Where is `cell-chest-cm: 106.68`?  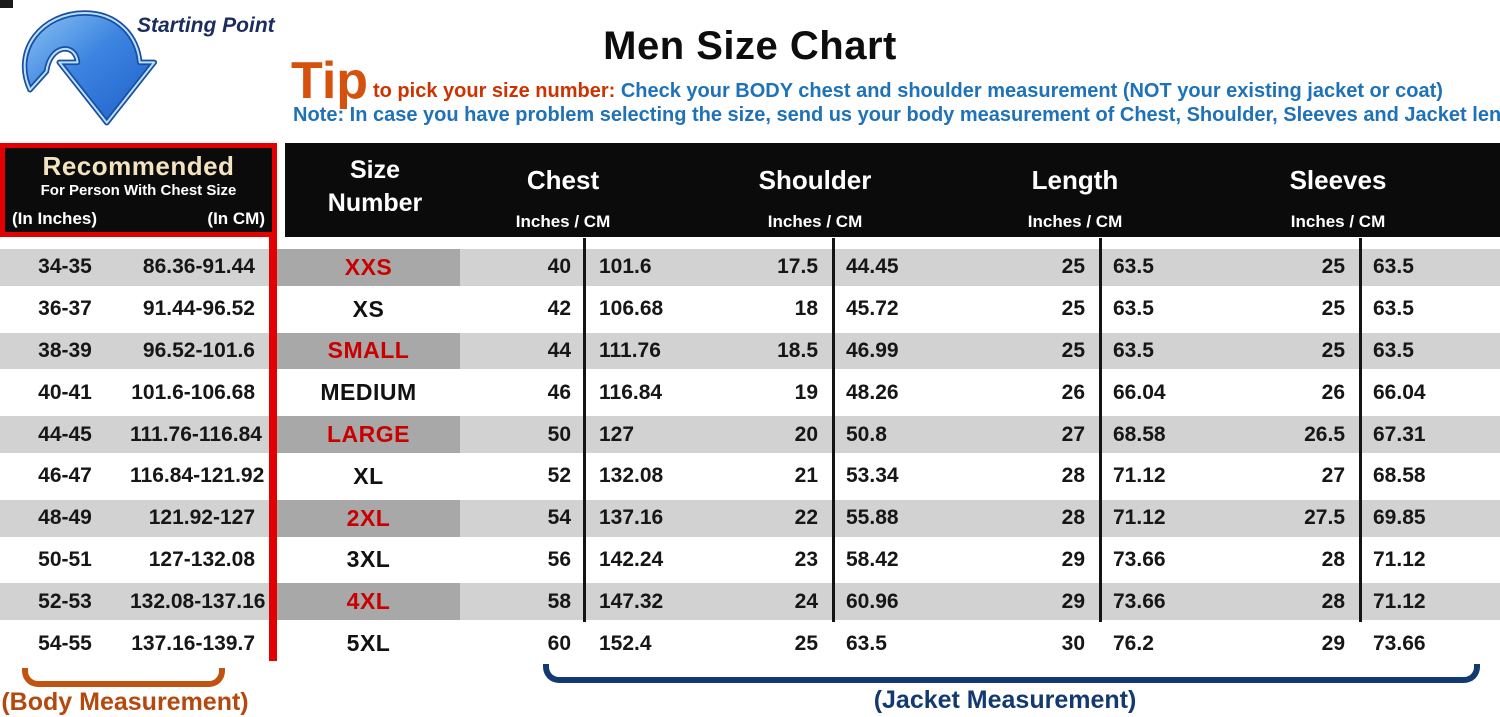 cell-chest-cm: 106.68 is located at coordinates (645, 308).